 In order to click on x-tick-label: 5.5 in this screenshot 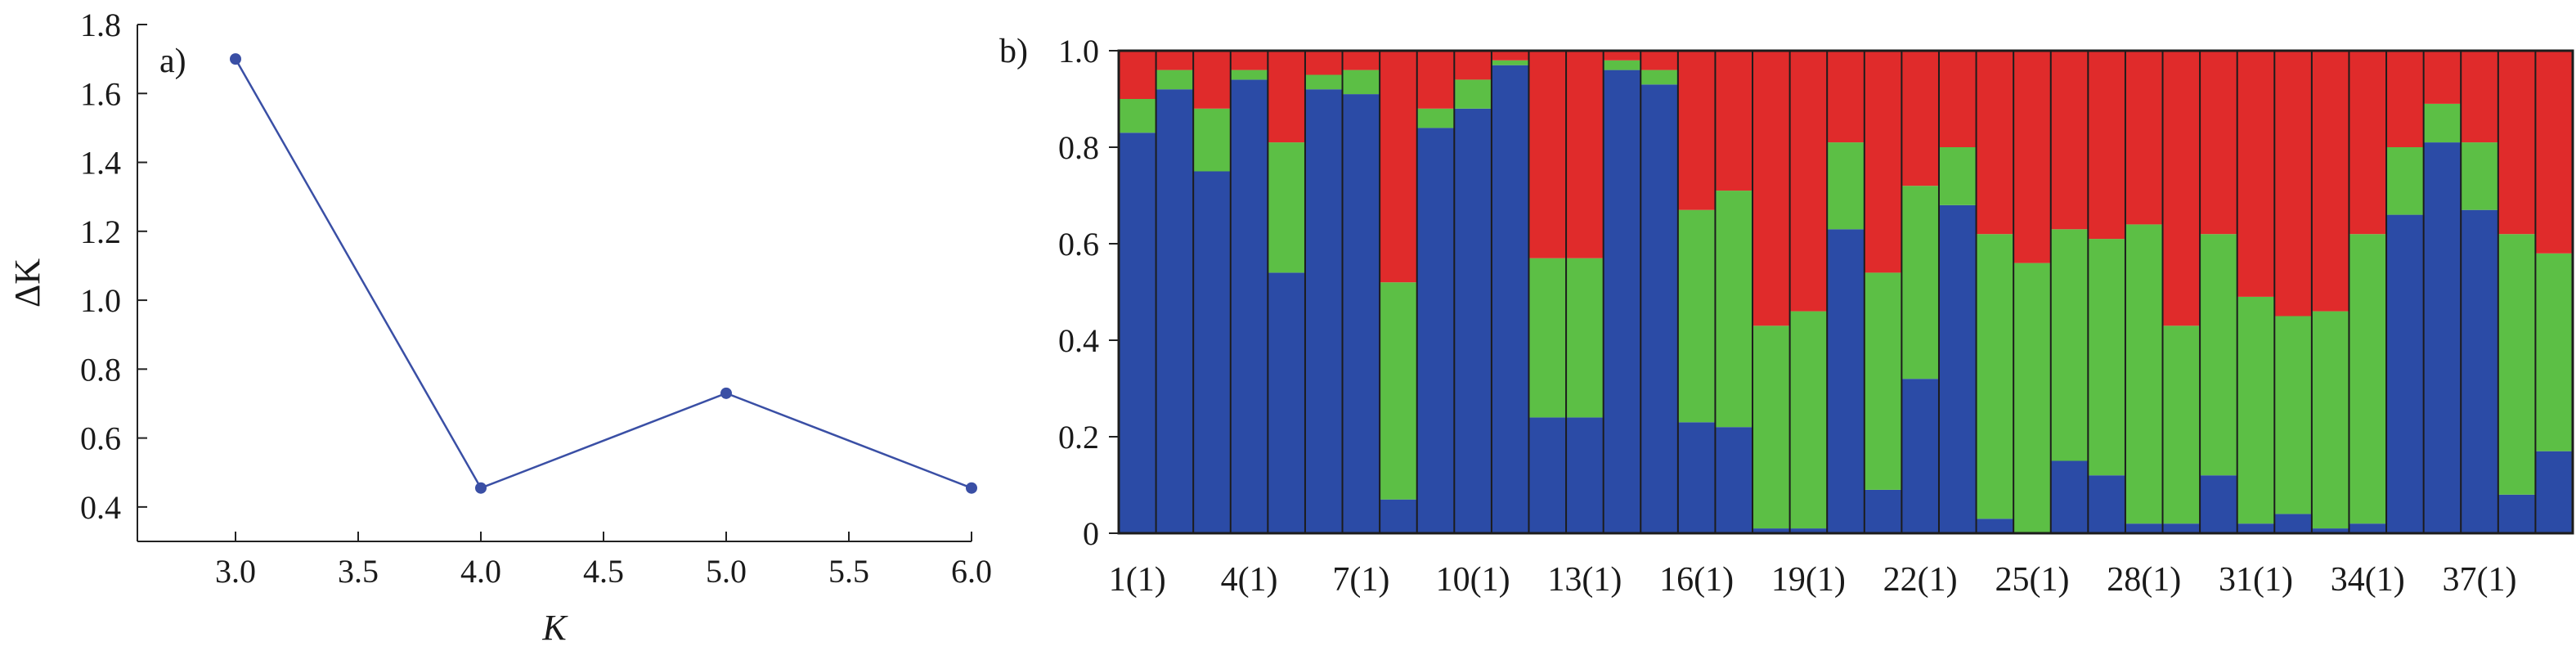, I will do `click(849, 571)`.